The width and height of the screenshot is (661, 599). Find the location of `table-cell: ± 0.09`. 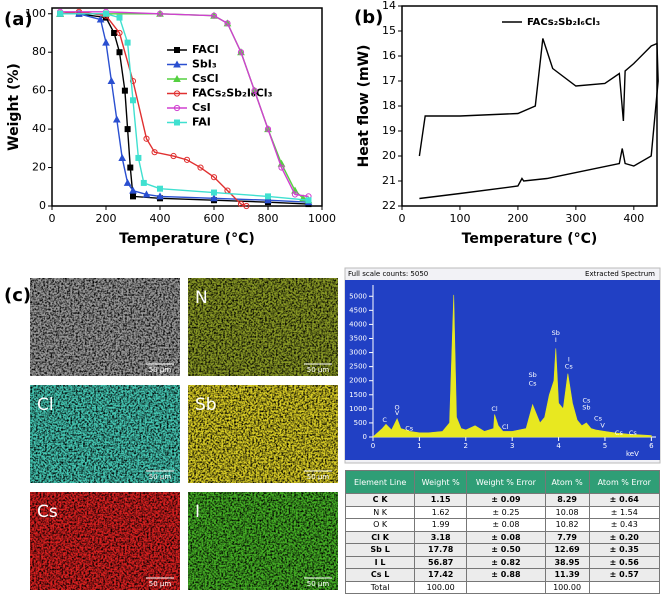

table-cell: ± 0.09 is located at coordinates (506, 500).